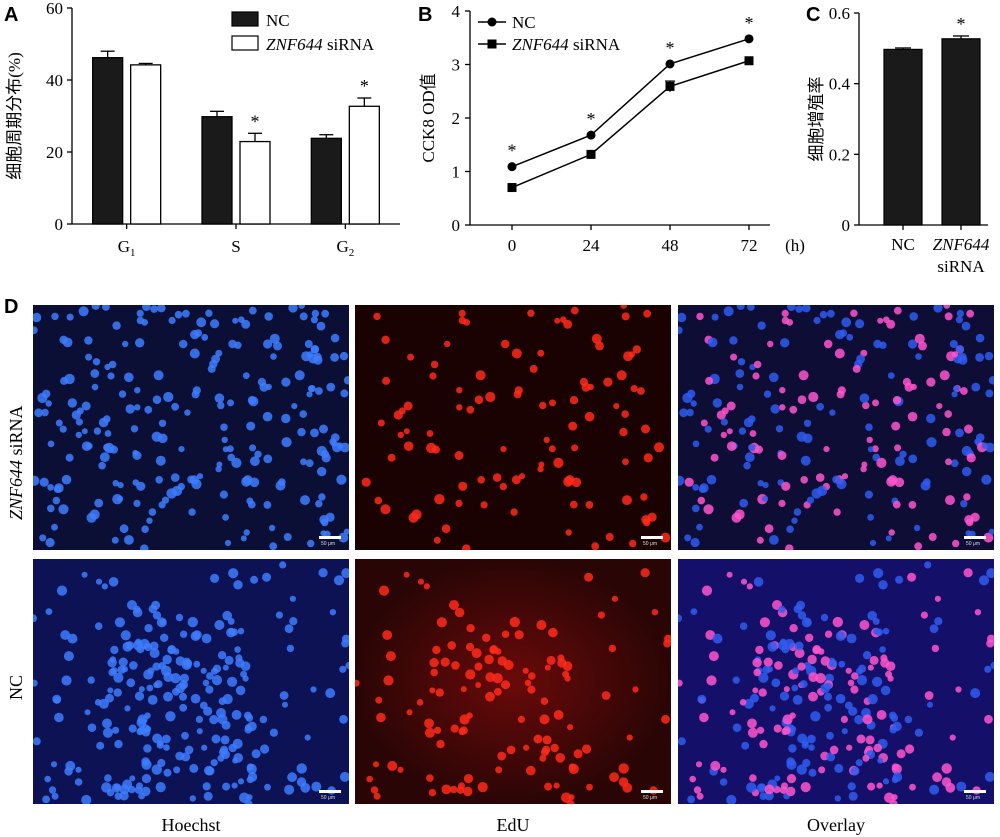  I want to click on legend-swatch, so click(245, 19).